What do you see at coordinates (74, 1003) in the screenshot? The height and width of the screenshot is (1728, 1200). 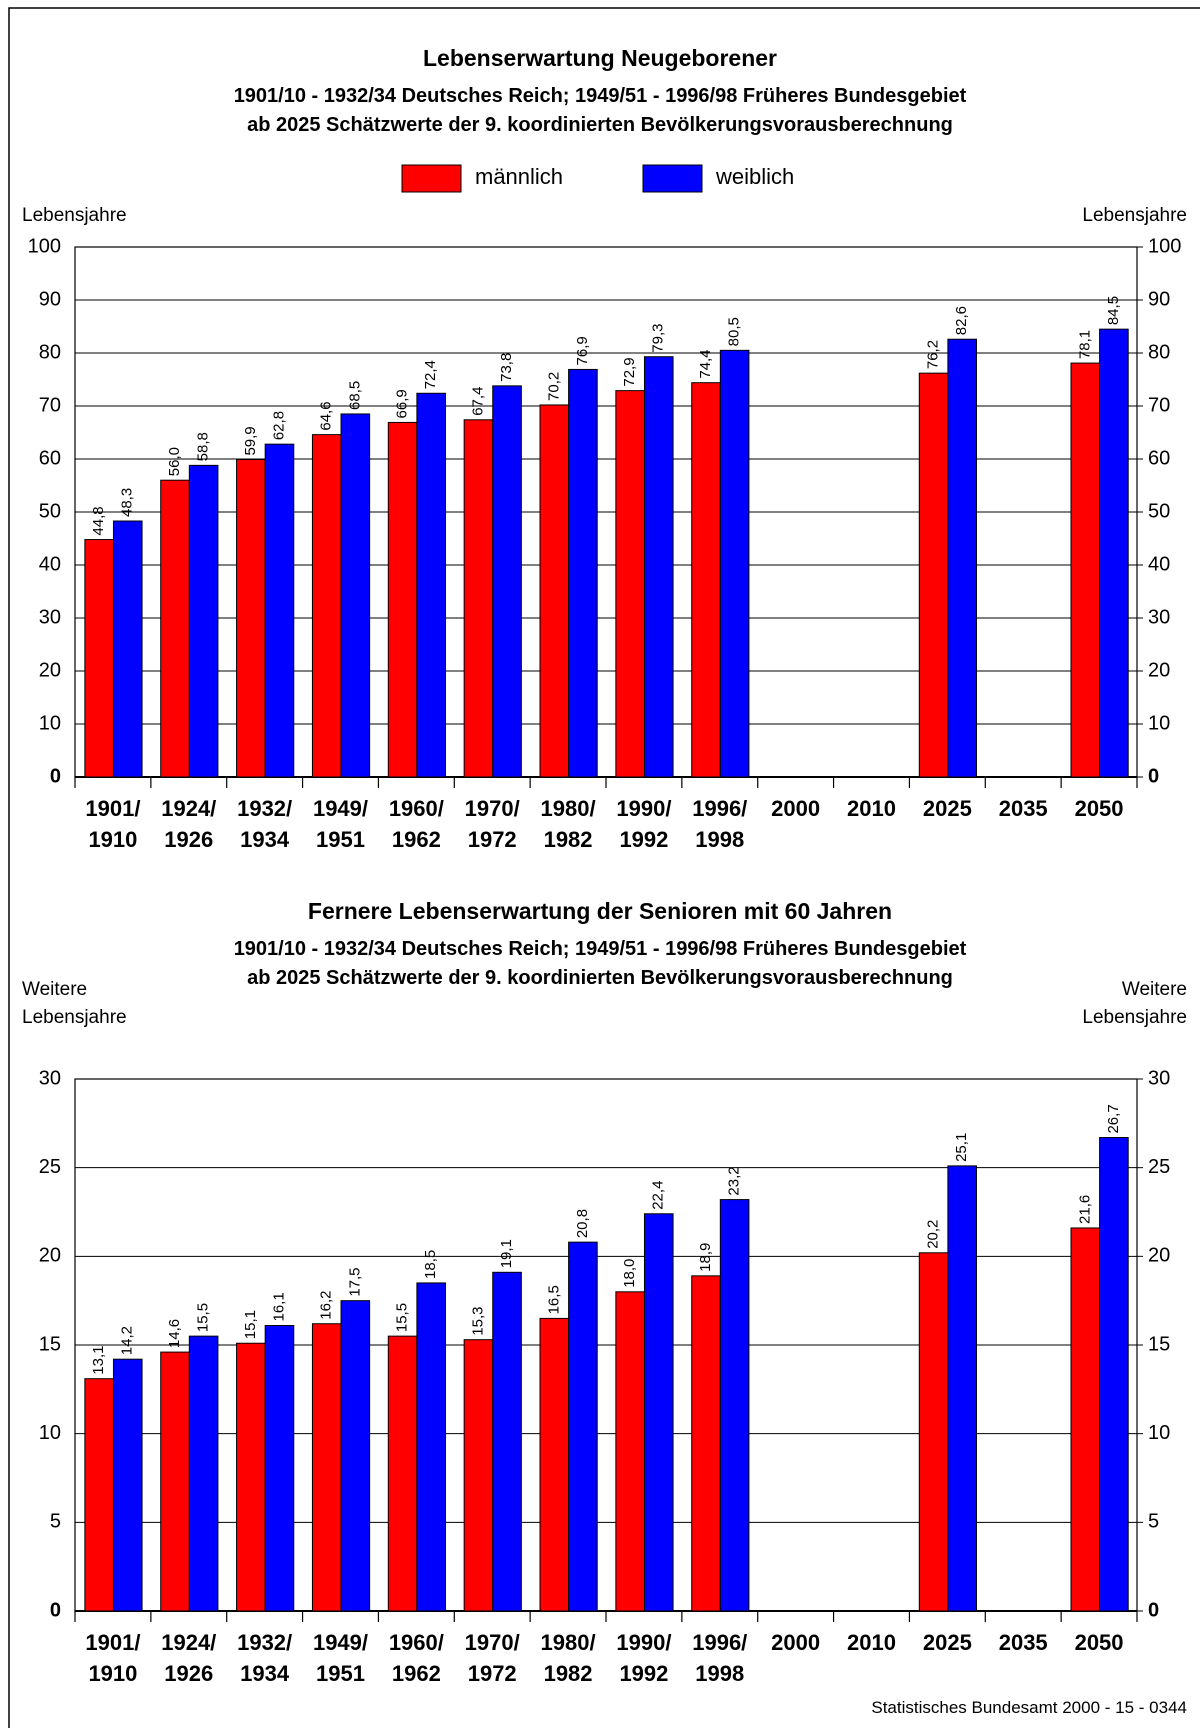 I see `y-axis-label: Weitere Lebensjahre` at bounding box center [74, 1003].